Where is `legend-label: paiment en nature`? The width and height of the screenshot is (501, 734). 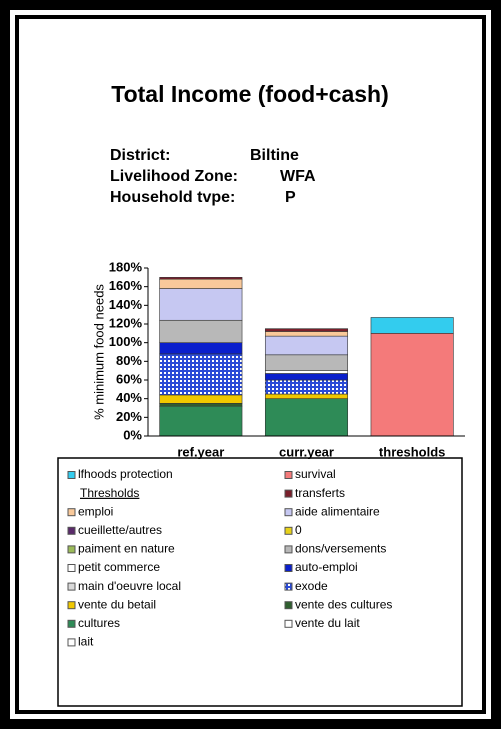 legend-label: paiment en nature is located at coordinates (126, 549).